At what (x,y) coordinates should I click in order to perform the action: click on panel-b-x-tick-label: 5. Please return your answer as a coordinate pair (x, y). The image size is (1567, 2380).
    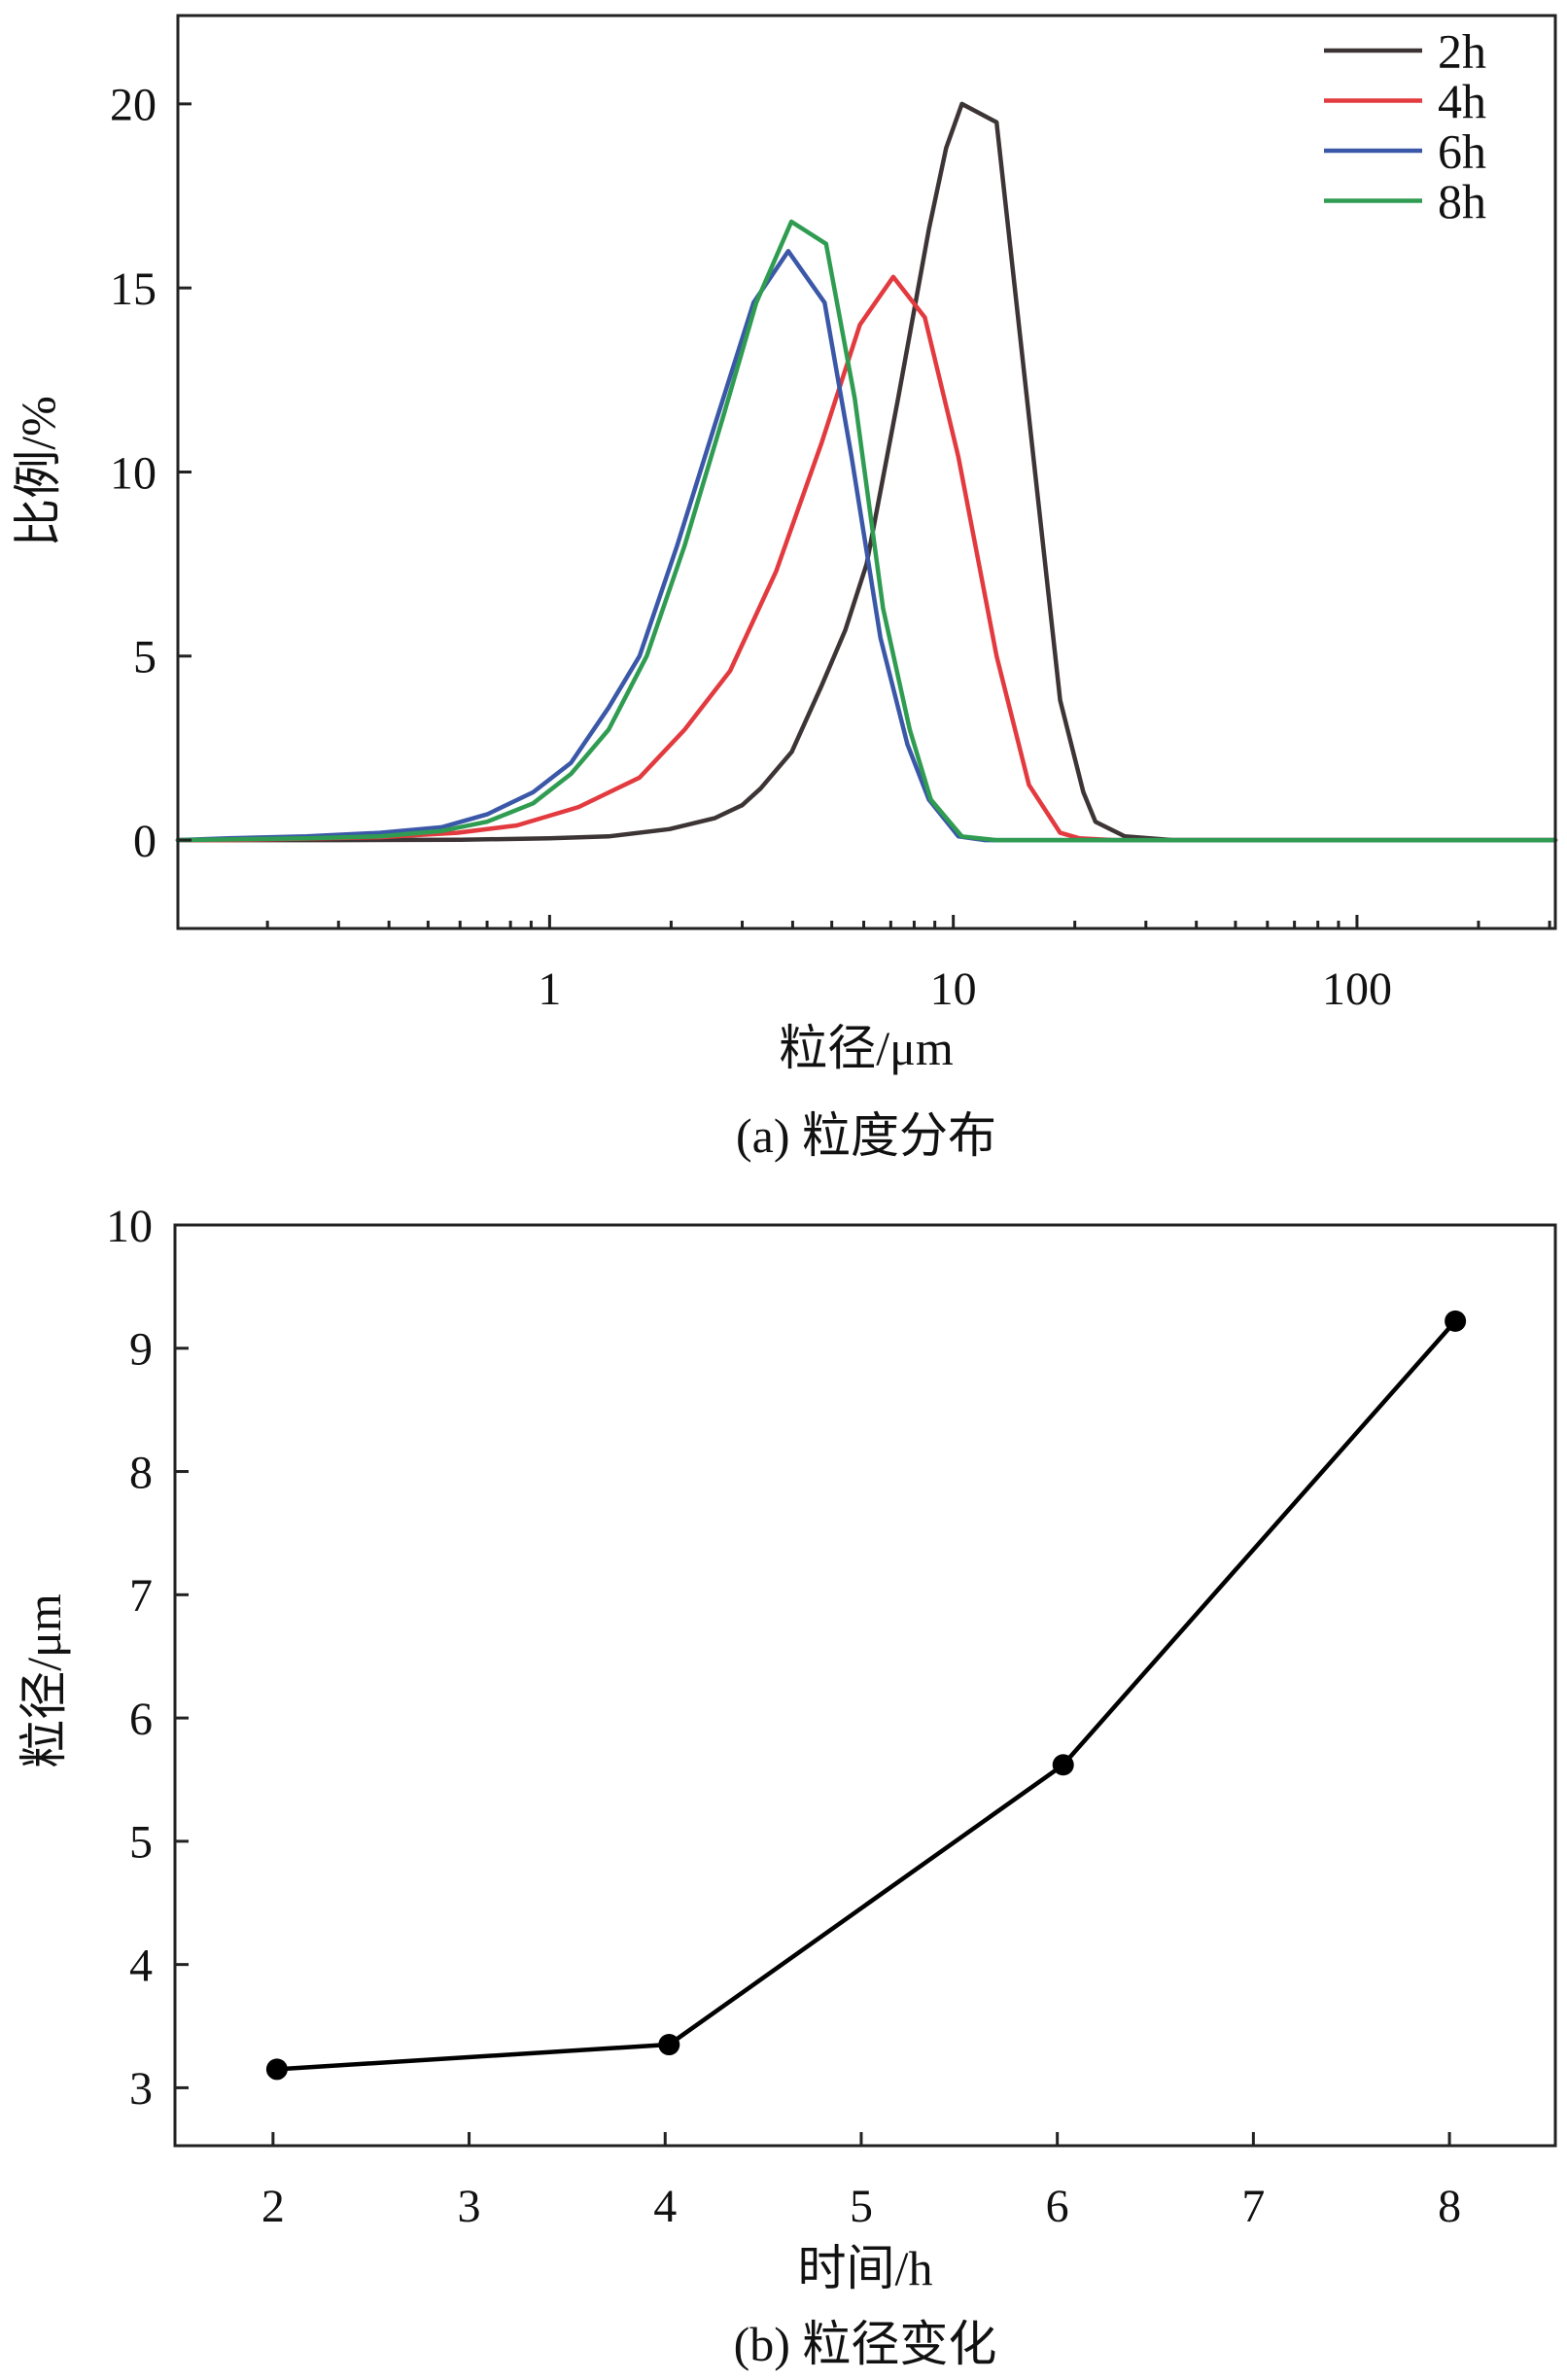
    Looking at the image, I should click on (861, 2206).